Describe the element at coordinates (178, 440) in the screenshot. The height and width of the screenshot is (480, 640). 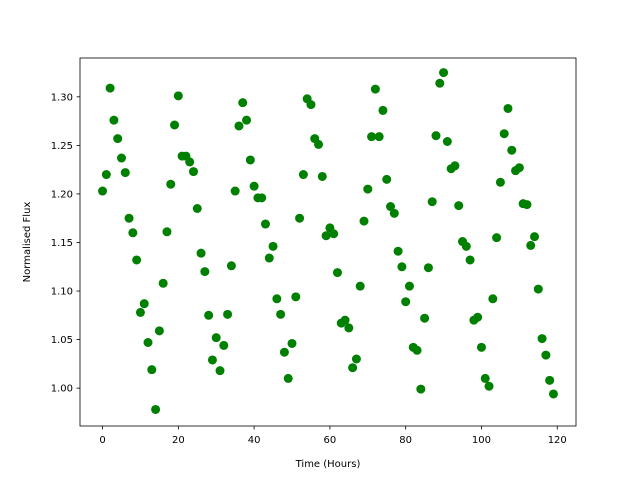
I see `x-tick-label: 20` at that location.